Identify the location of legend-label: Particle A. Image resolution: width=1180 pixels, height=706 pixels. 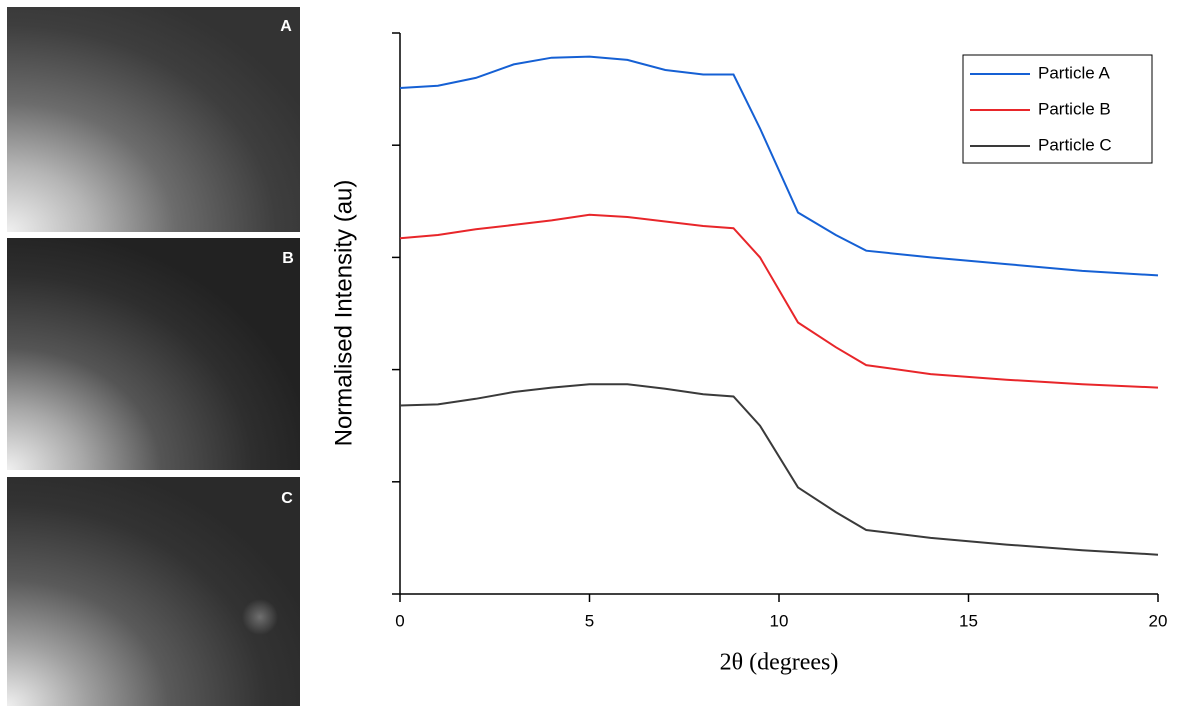
(1074, 72).